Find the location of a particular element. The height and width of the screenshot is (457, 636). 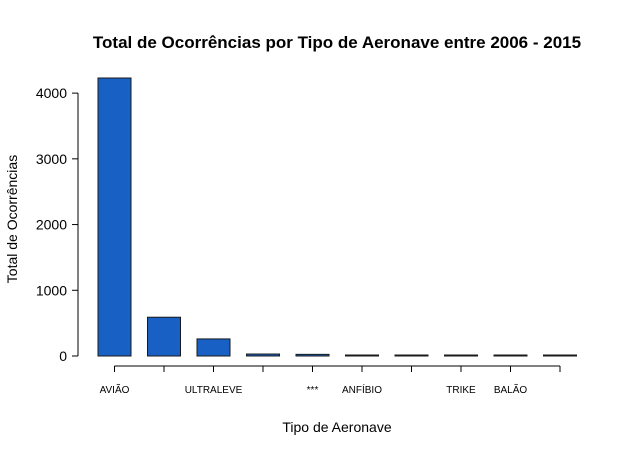

x-axis: AVIÃO ULTRALEVE *** ANFÍBIO TRIKE BALÃO is located at coordinates (330, 380).